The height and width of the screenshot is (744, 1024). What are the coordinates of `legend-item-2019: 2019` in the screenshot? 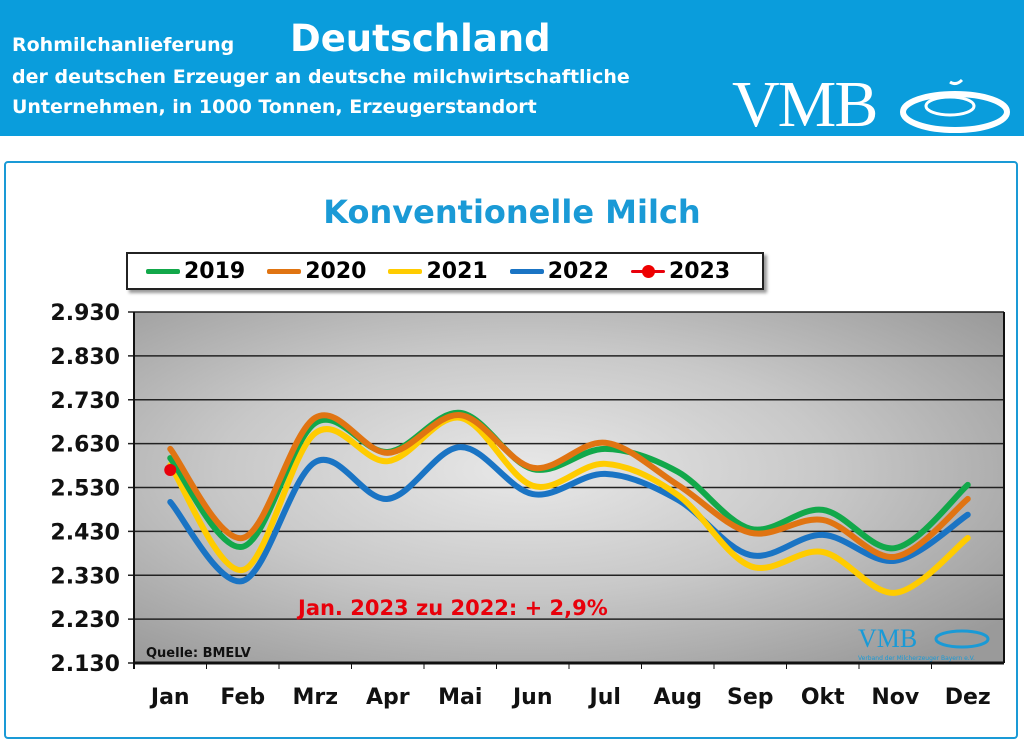 It's located at (195, 271).